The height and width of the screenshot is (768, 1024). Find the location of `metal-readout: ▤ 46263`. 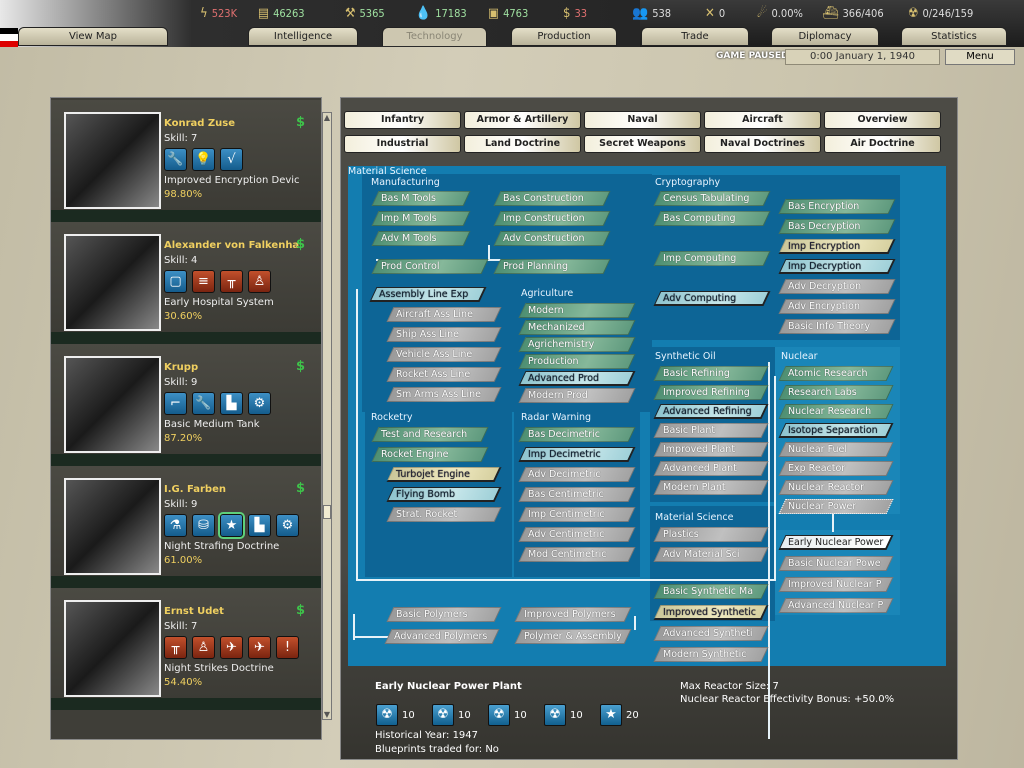

metal-readout: ▤ 46263 is located at coordinates (281, 13).